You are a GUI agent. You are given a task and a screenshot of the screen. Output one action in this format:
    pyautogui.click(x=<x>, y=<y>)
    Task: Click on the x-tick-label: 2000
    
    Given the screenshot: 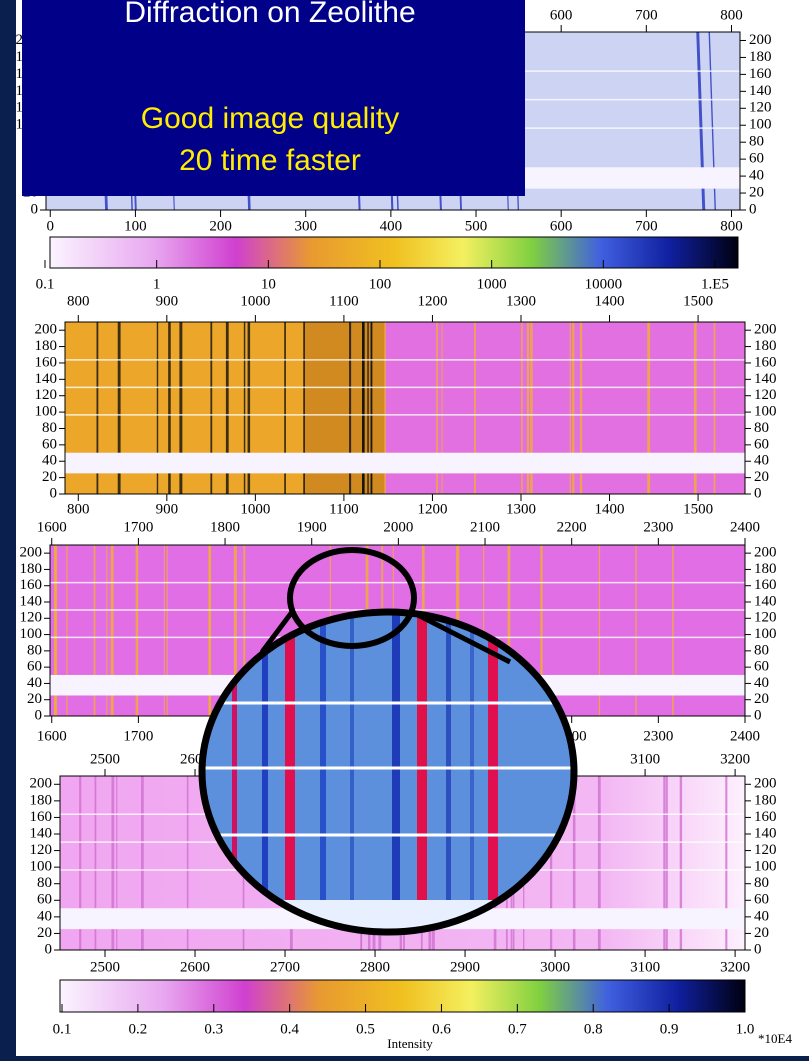 What is the action you would take?
    pyautogui.click(x=398, y=527)
    